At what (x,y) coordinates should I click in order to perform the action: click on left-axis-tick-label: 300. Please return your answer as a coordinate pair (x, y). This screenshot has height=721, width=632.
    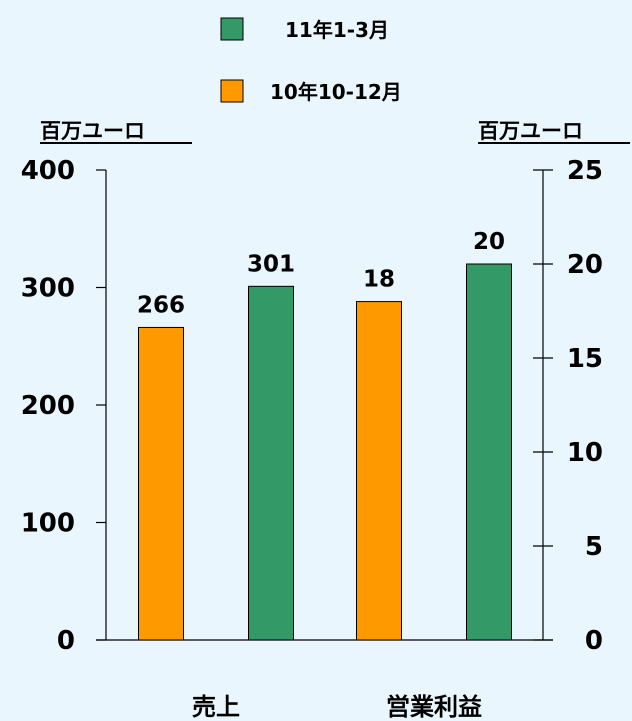
    Looking at the image, I should click on (48, 289).